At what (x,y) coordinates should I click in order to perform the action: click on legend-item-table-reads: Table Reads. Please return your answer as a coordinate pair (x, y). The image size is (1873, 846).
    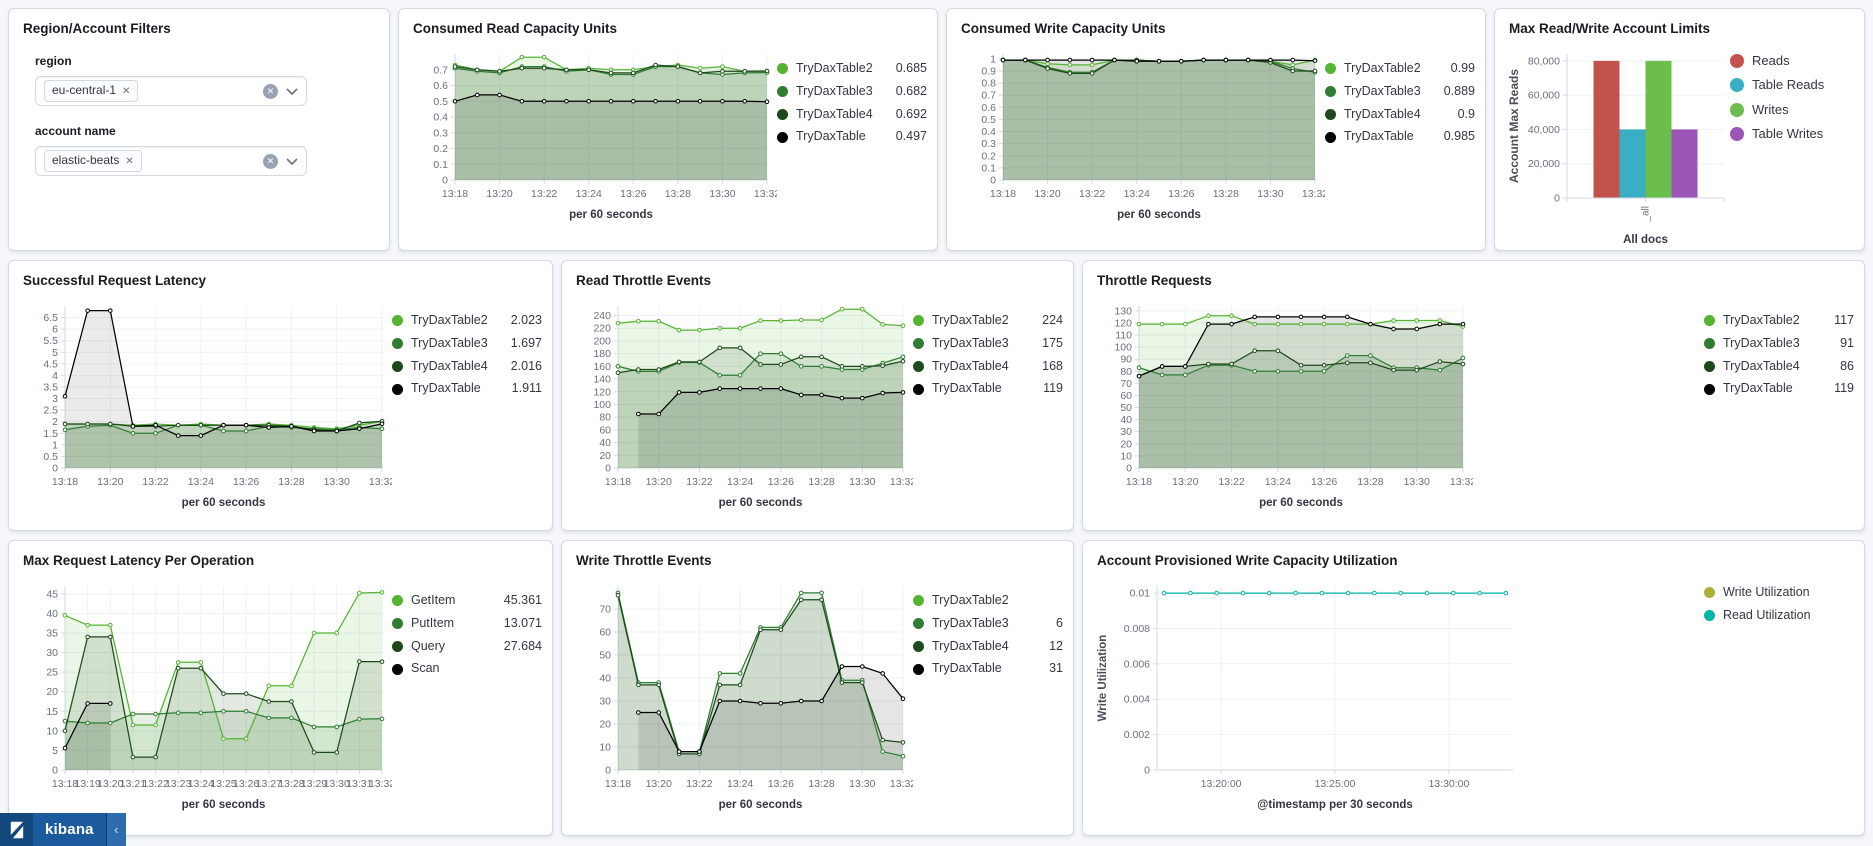
    Looking at the image, I should click on (1794, 85).